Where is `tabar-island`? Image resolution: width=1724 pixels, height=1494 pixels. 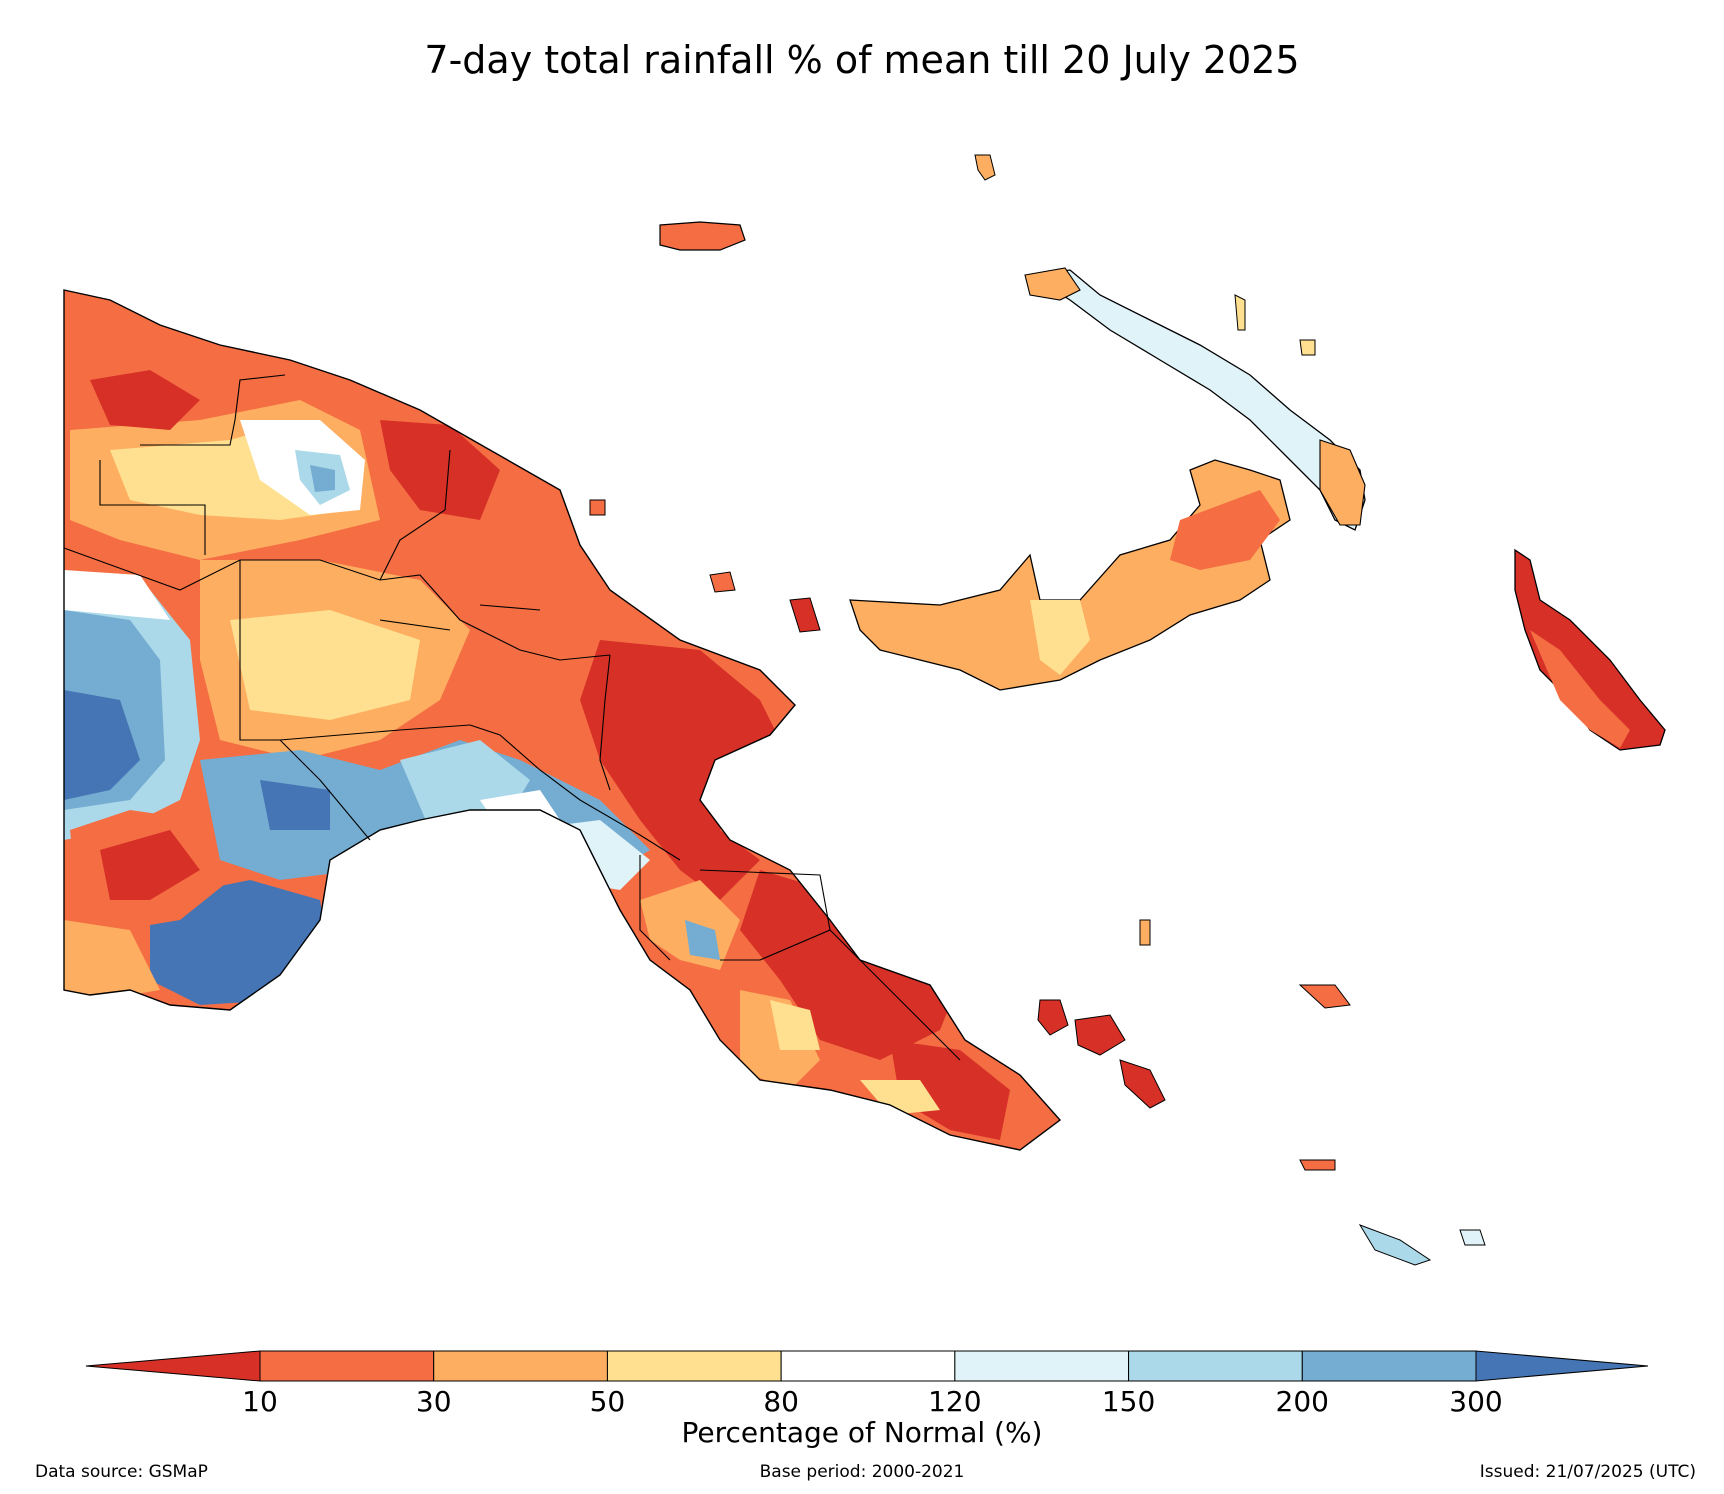 tabar-island is located at coordinates (1240, 312).